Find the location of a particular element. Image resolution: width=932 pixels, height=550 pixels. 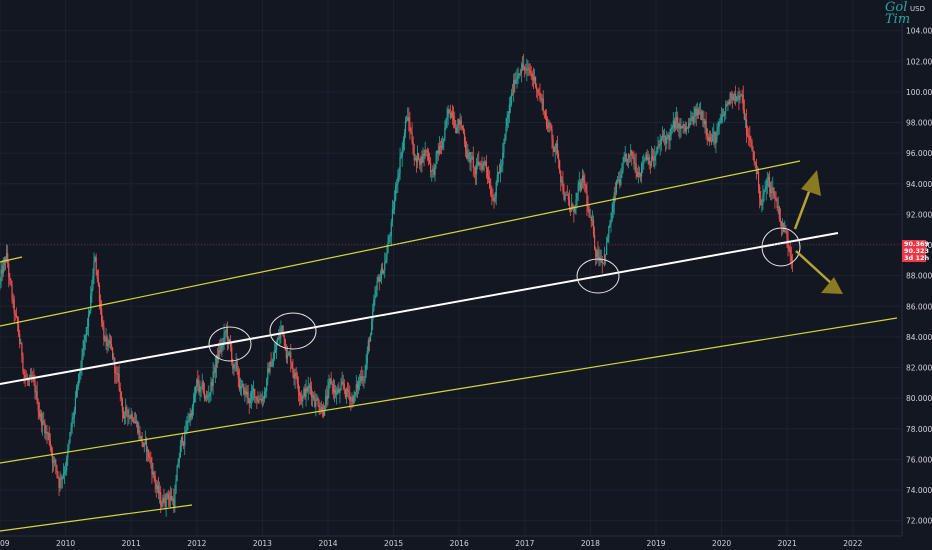

time-axis is located at coordinates (466, 543).